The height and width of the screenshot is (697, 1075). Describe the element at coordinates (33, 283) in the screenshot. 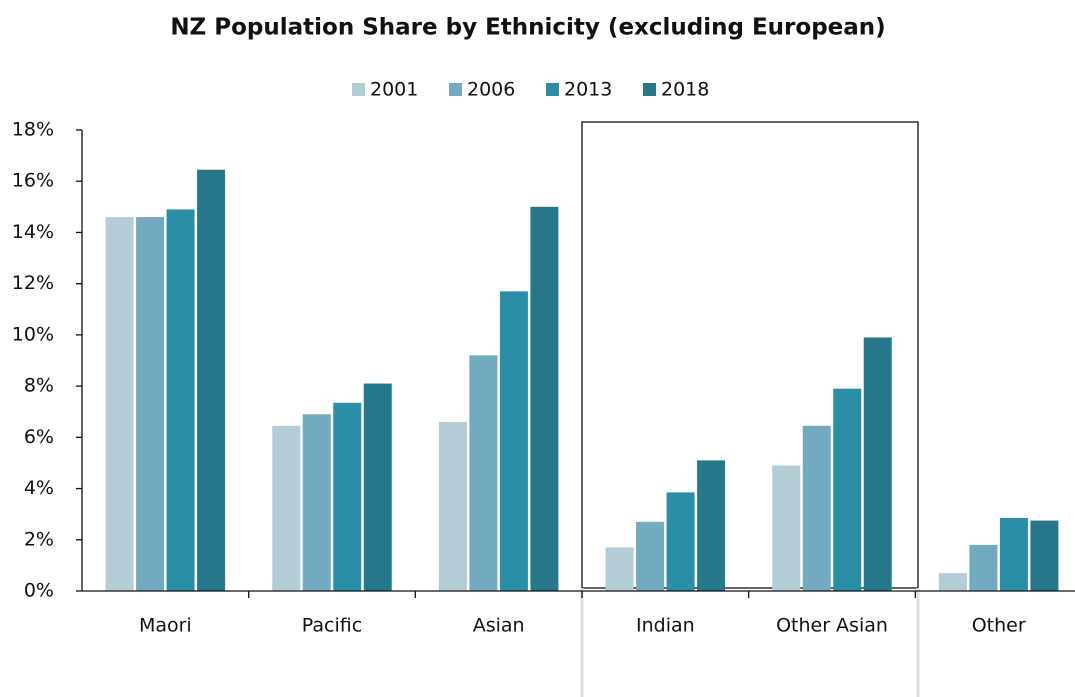

I see `y-tick-label: 12%` at that location.